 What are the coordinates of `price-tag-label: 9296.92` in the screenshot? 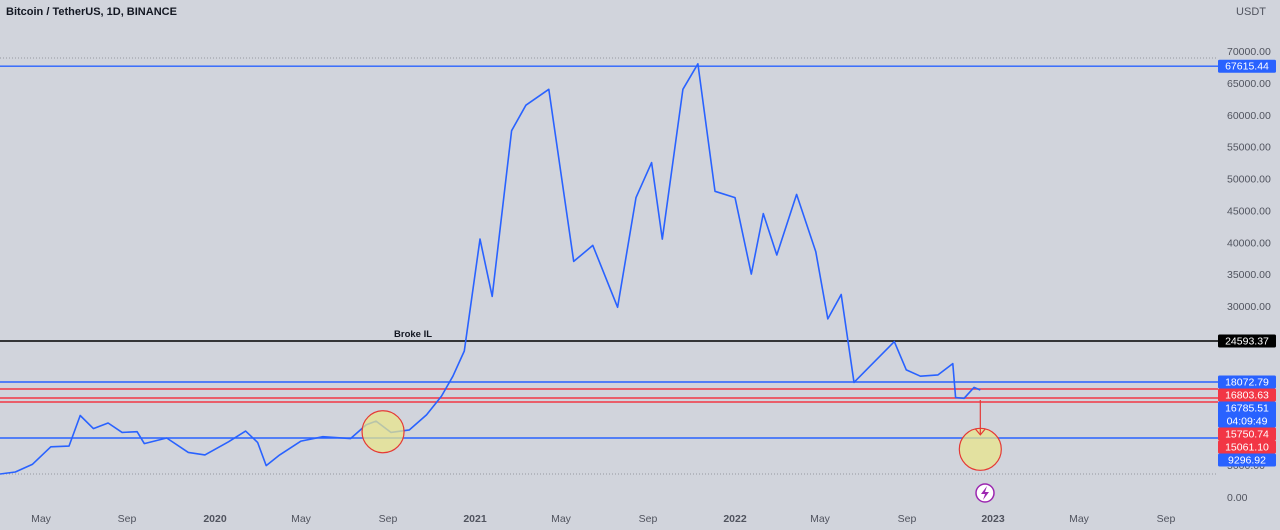 It's located at (1247, 461).